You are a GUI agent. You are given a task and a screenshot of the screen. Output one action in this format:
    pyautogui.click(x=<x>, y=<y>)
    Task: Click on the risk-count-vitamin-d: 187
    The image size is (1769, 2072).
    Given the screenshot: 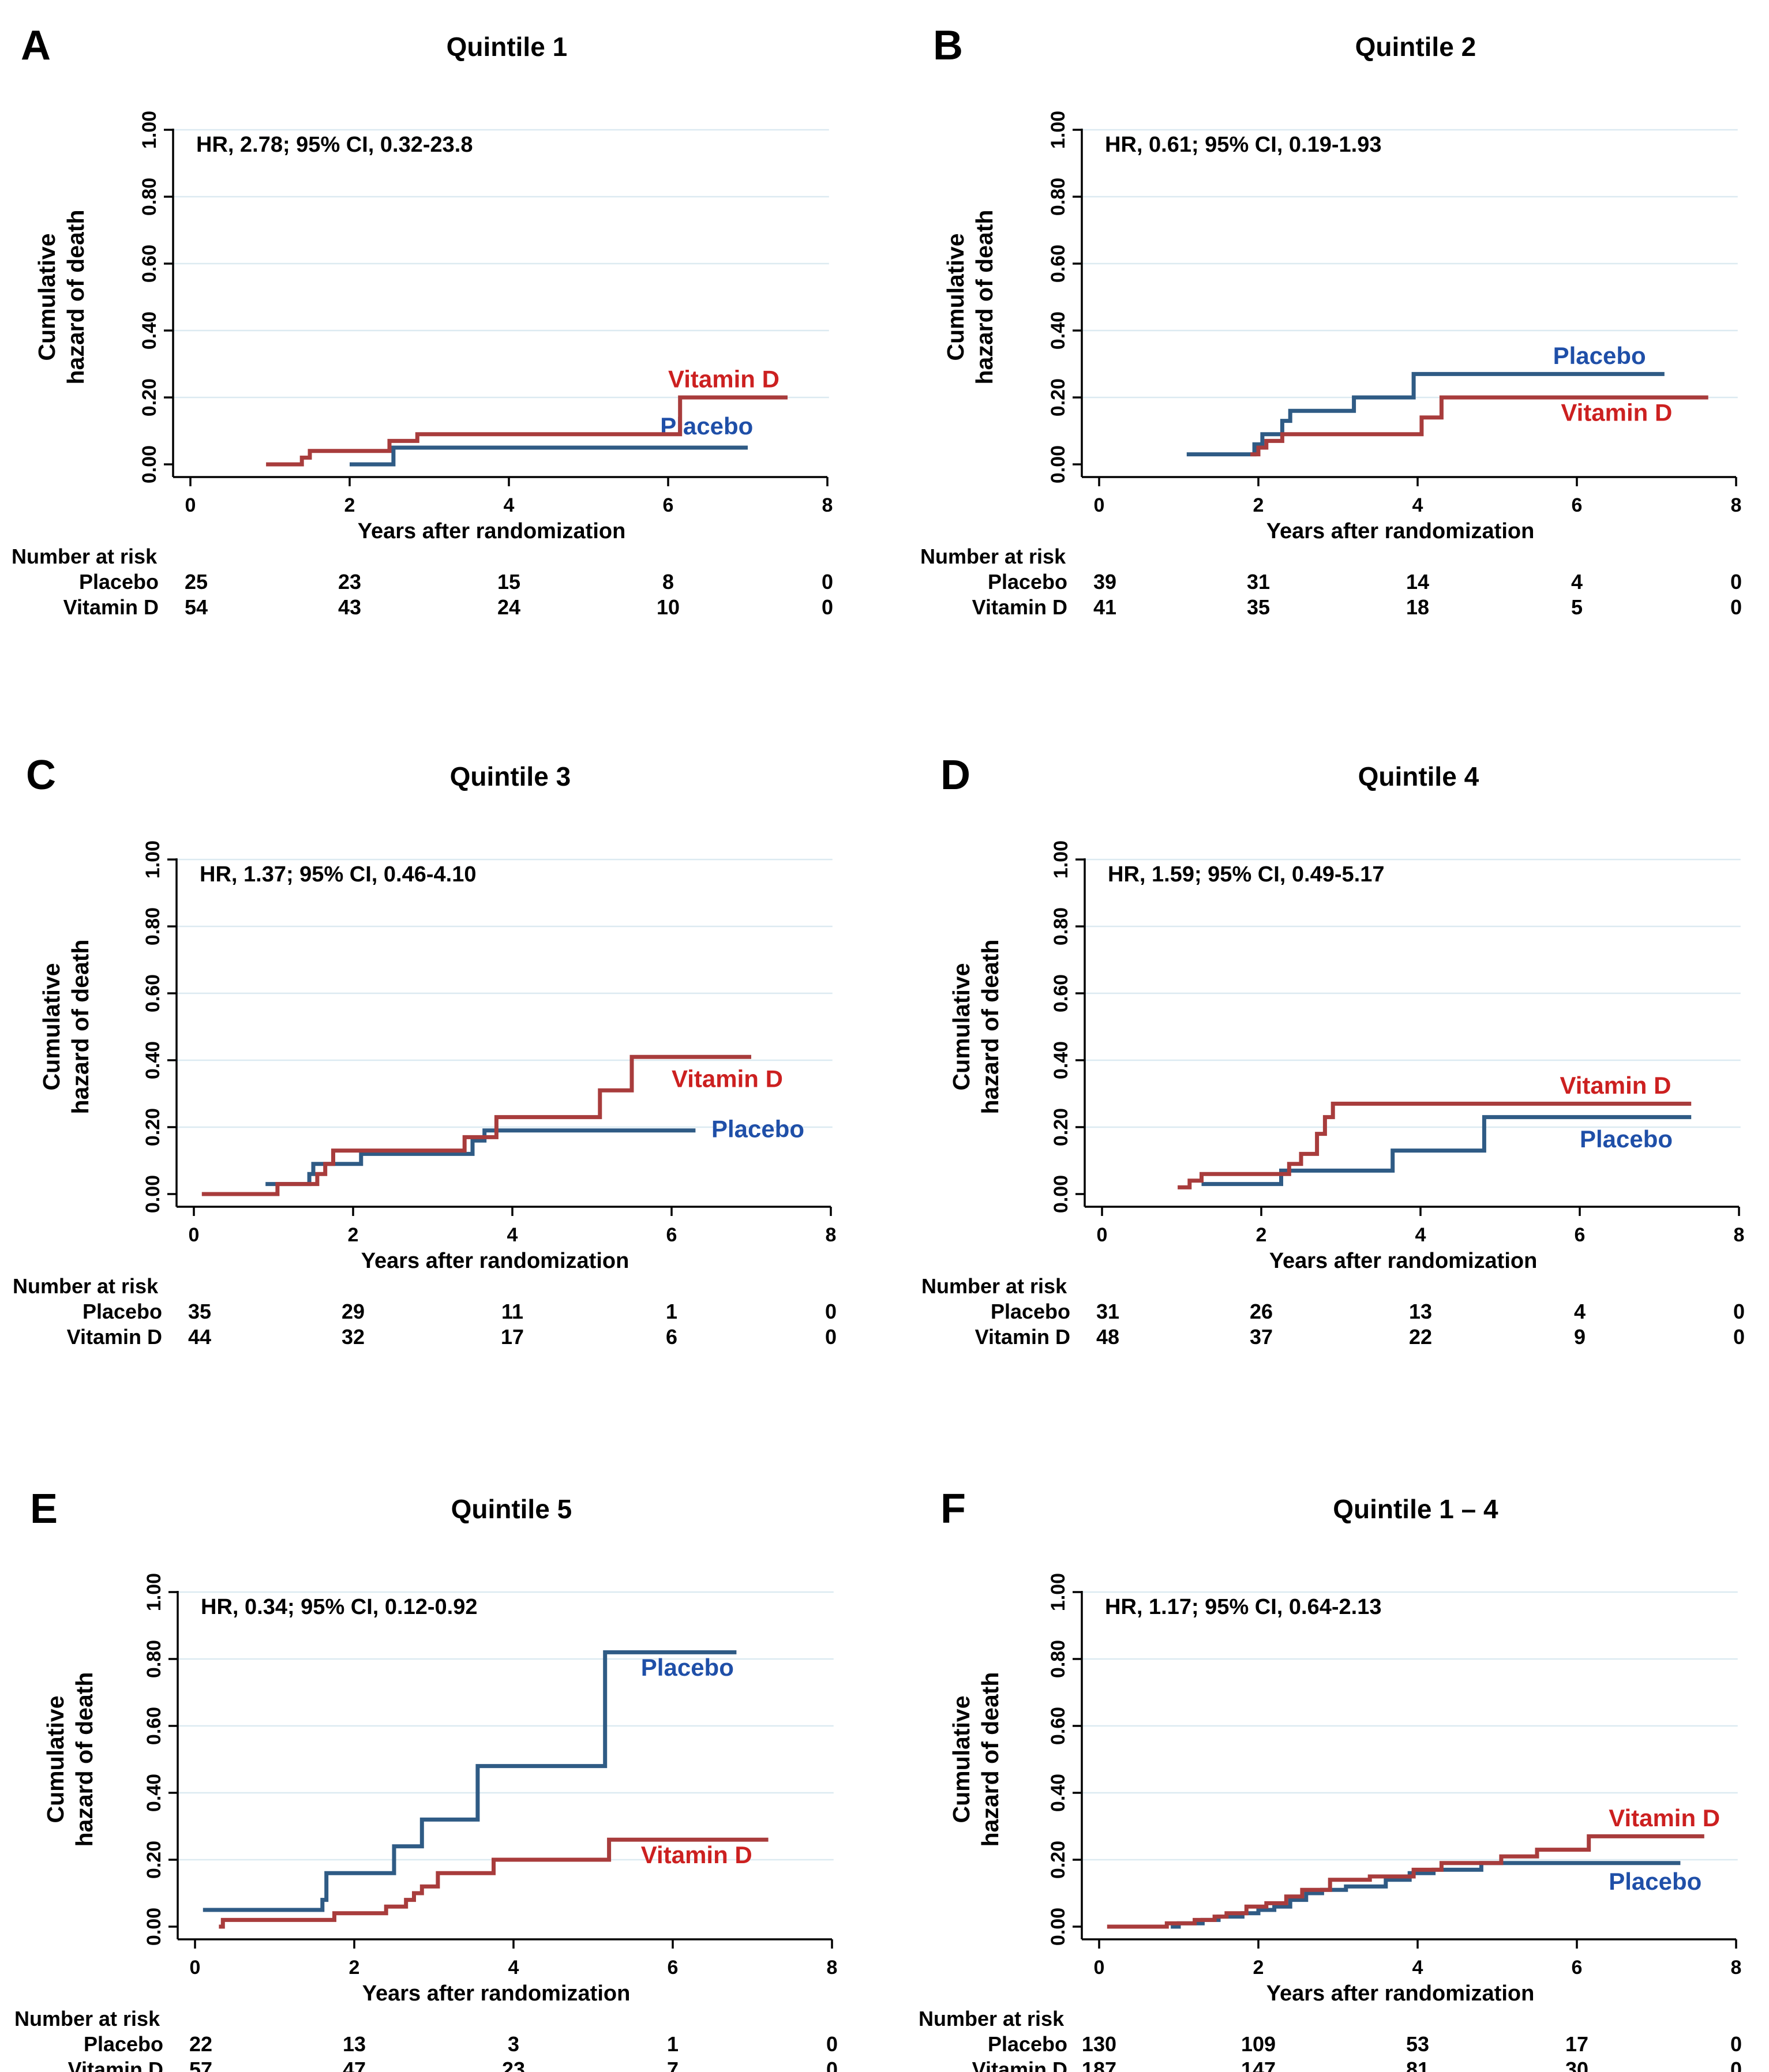 What is the action you would take?
    pyautogui.click(x=1099, y=2065)
    